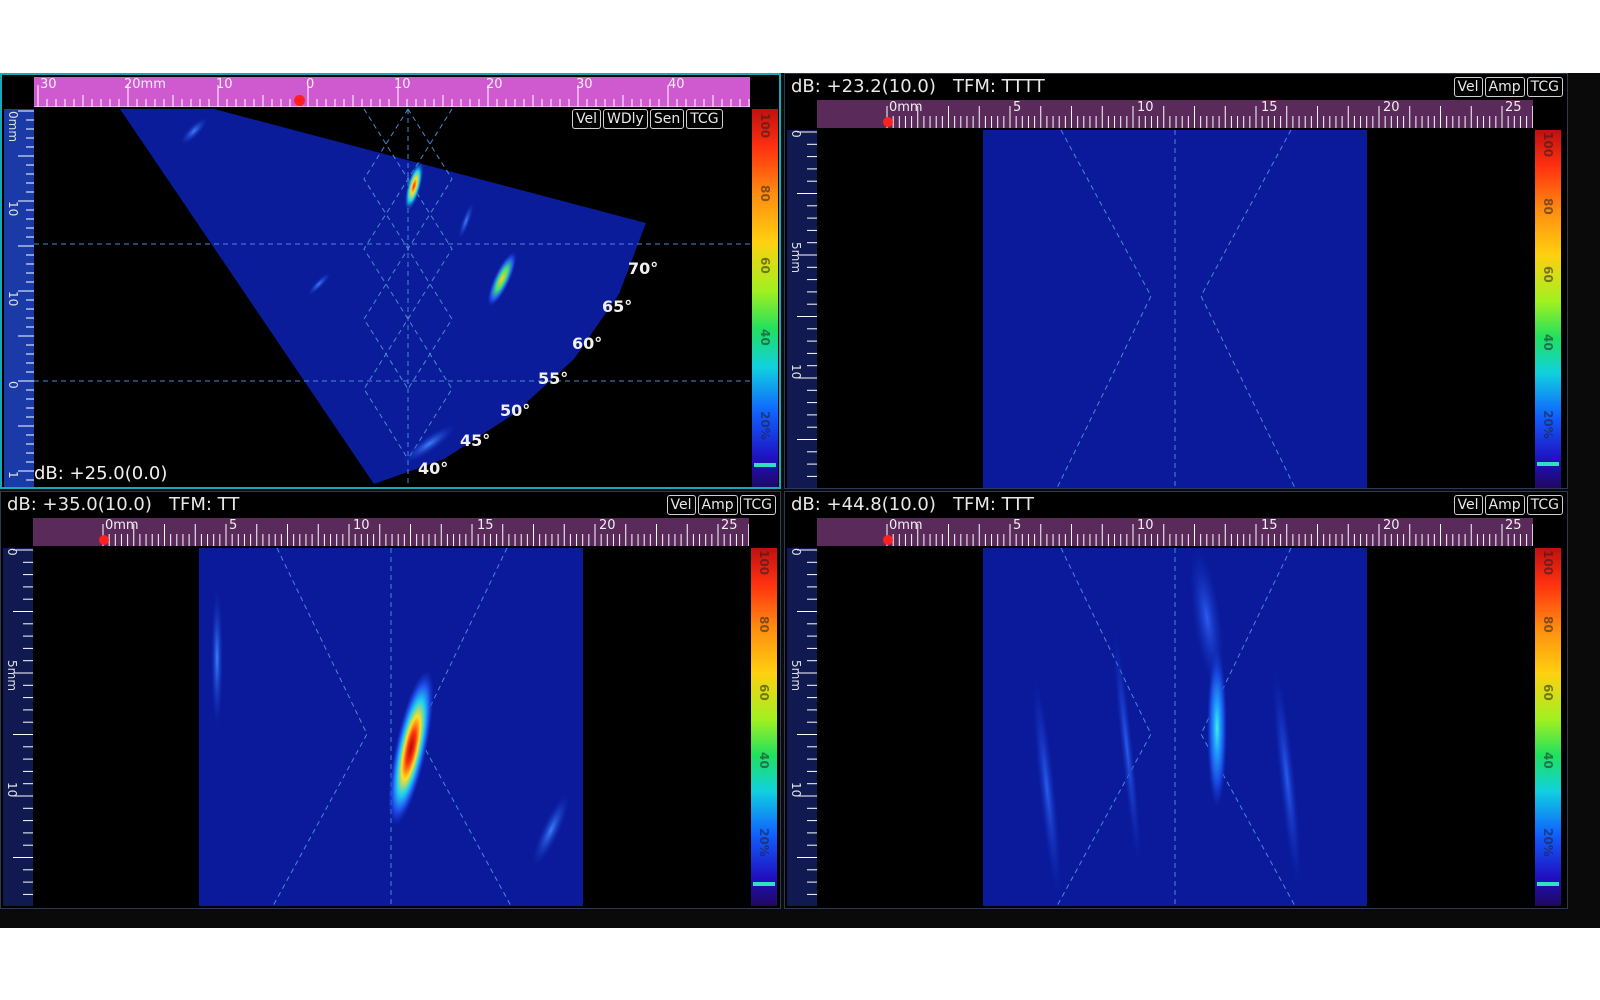 The height and width of the screenshot is (1000, 1600). What do you see at coordinates (617, 306) in the screenshot?
I see `angle-label: 65°` at bounding box center [617, 306].